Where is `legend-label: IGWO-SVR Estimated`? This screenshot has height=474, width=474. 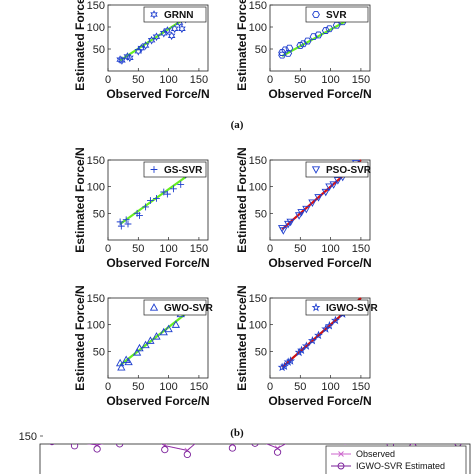
legend-label: IGWO-SVR Estimated is located at coordinates (400, 466).